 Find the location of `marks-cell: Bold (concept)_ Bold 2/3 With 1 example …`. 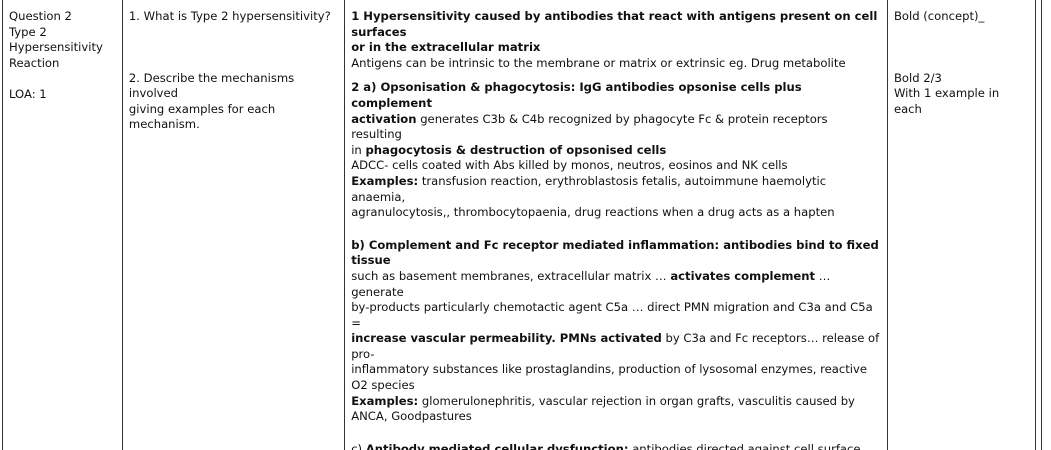

marks-cell: Bold (concept)_ Bold 2/3 With 1 example … is located at coordinates (961, 225).